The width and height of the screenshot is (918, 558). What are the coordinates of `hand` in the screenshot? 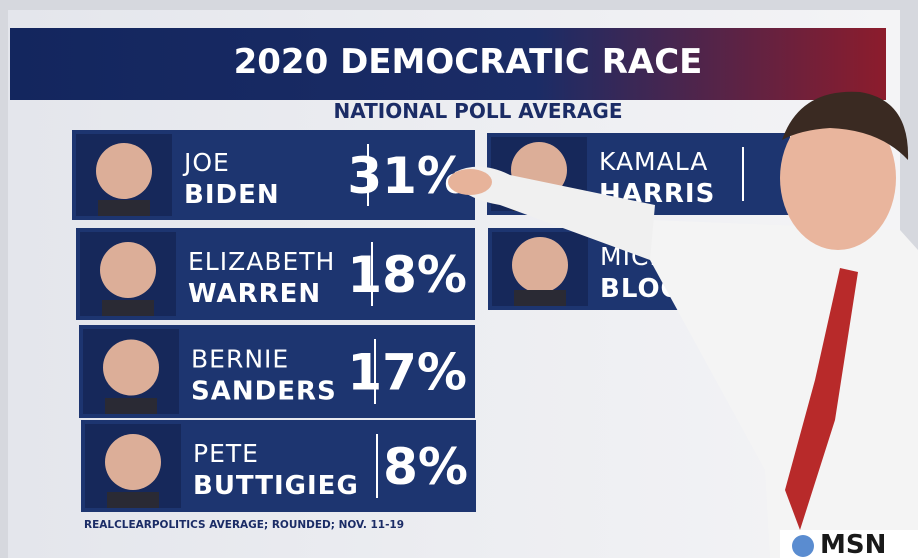 It's located at (470, 182).